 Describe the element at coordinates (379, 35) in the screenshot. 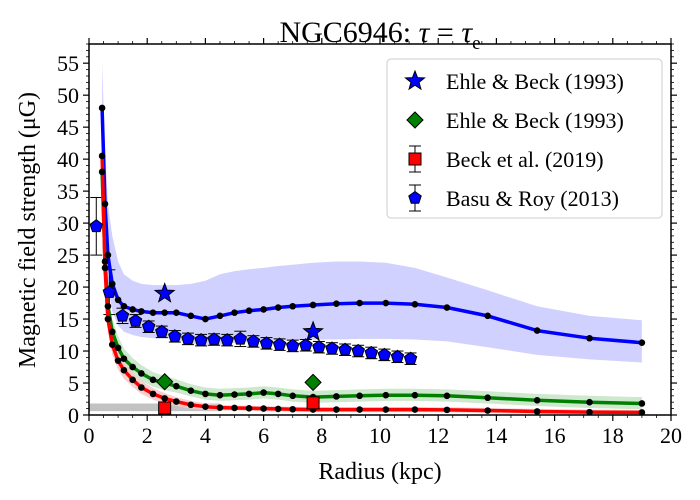

I see `chart-title: NGC6946: τ = τe` at that location.